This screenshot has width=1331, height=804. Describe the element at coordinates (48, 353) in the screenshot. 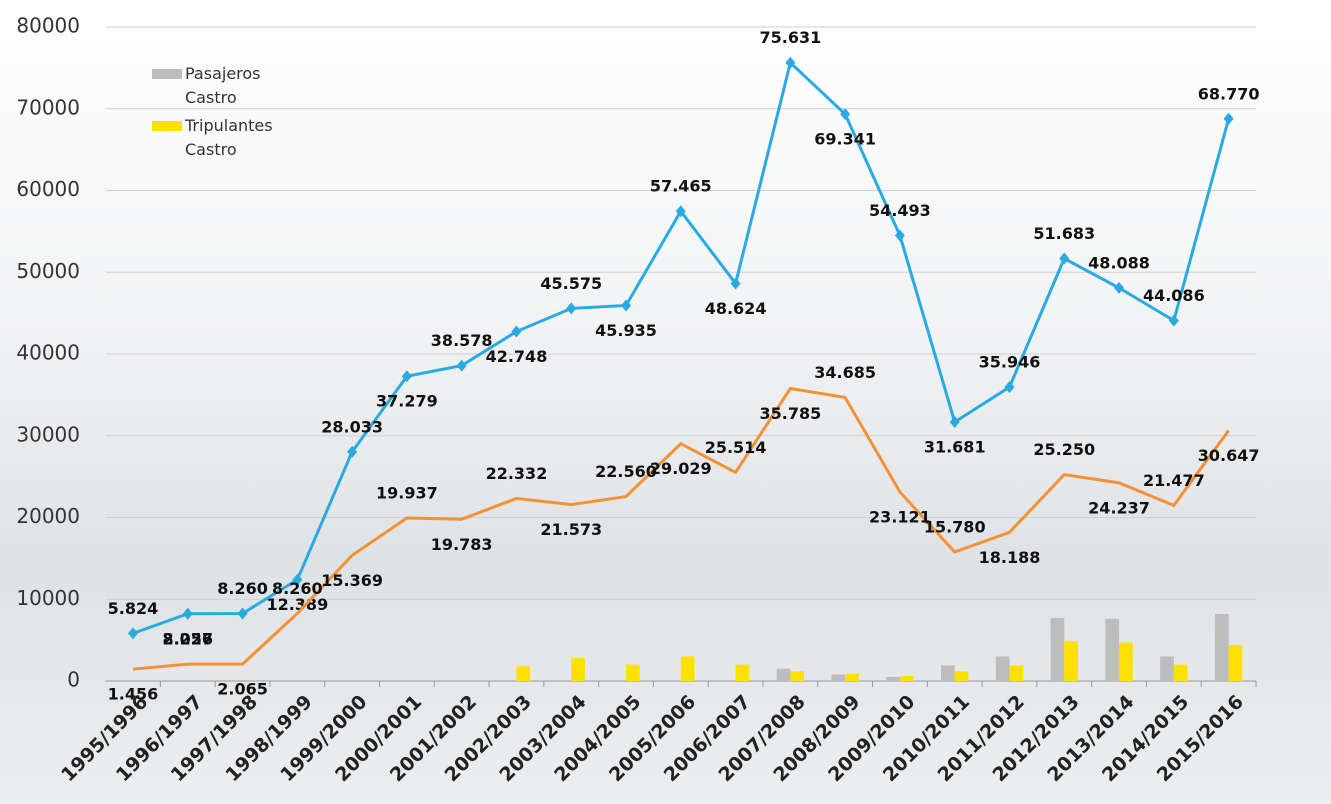

I see `y-tick-label: 40000` at that location.